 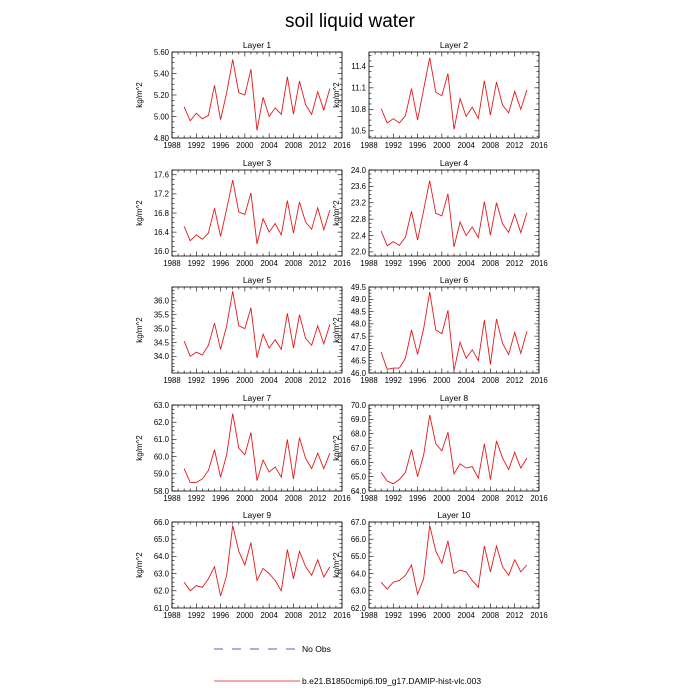 What do you see at coordinates (257, 515) in the screenshot?
I see `panel-title: Layer 9` at bounding box center [257, 515].